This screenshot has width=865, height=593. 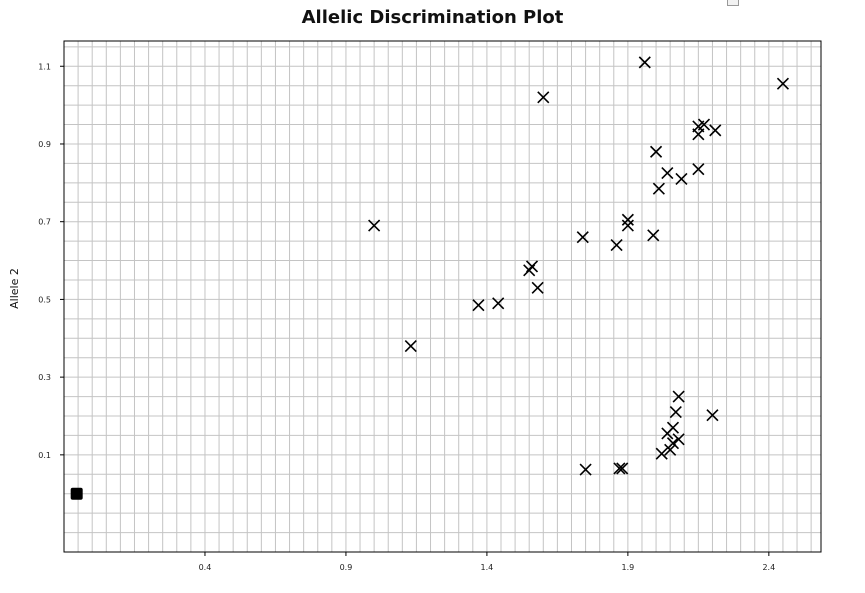 I want to click on x-tick-label: 0.9, so click(x=346, y=567).